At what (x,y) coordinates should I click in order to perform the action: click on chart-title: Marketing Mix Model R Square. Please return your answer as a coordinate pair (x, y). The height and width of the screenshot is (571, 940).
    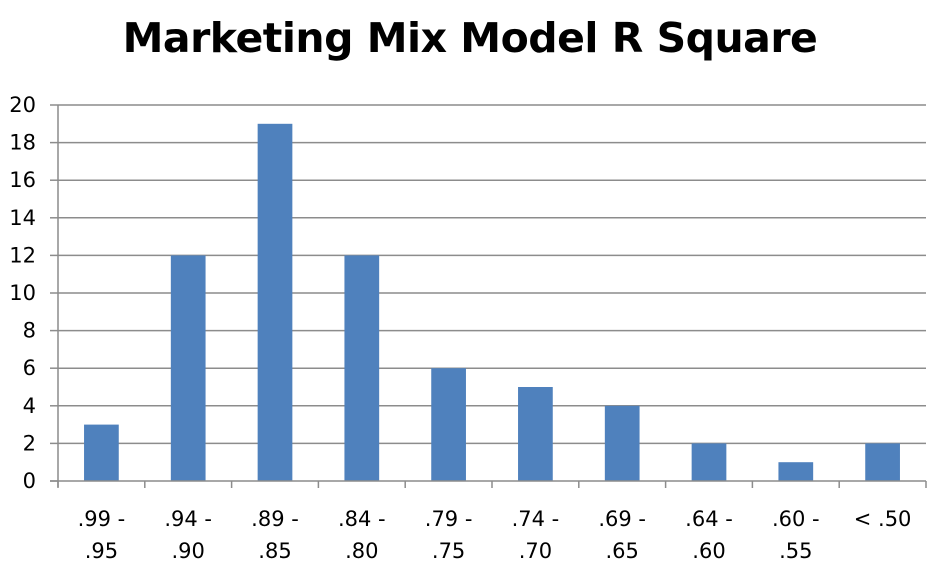
    Looking at the image, I should click on (470, 38).